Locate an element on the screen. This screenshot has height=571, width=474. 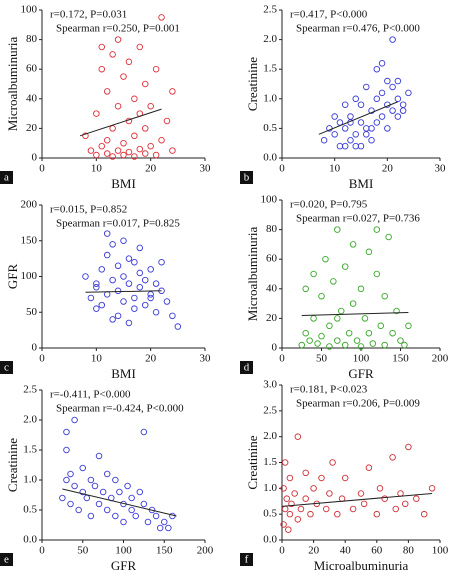
y-tick-label: 0.0 is located at coordinates (30, 540).